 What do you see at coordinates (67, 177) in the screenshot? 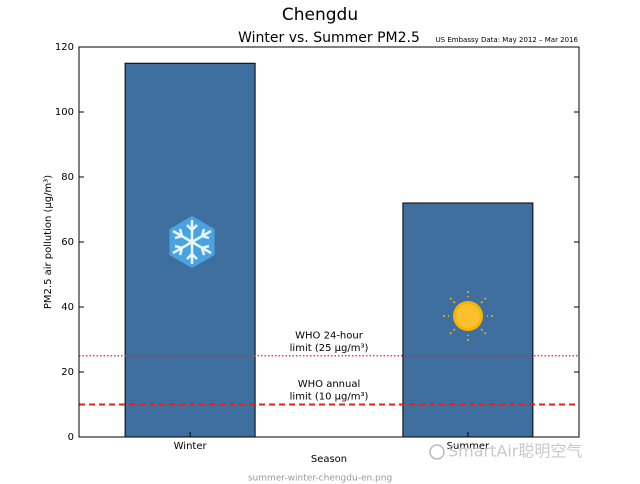
I see `y-tick-label: 80` at bounding box center [67, 177].